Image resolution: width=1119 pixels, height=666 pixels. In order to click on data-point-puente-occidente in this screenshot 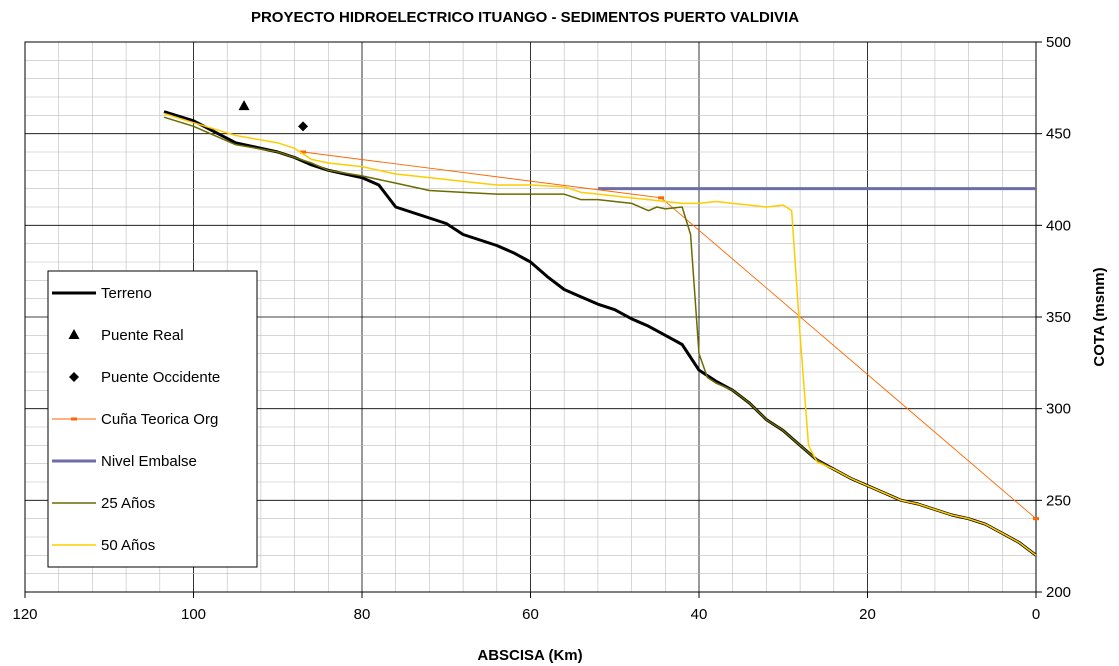, I will do `click(303, 126)`.